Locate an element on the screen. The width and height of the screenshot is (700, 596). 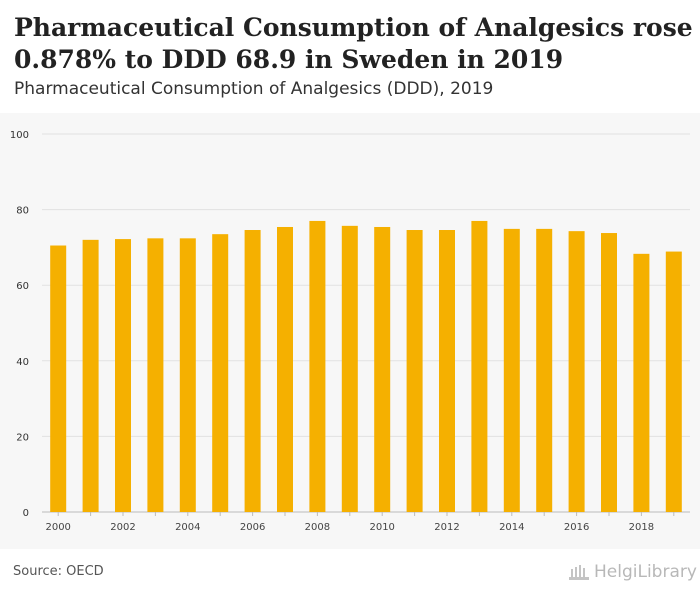
y-tick-label: 20 is located at coordinates (22, 437).